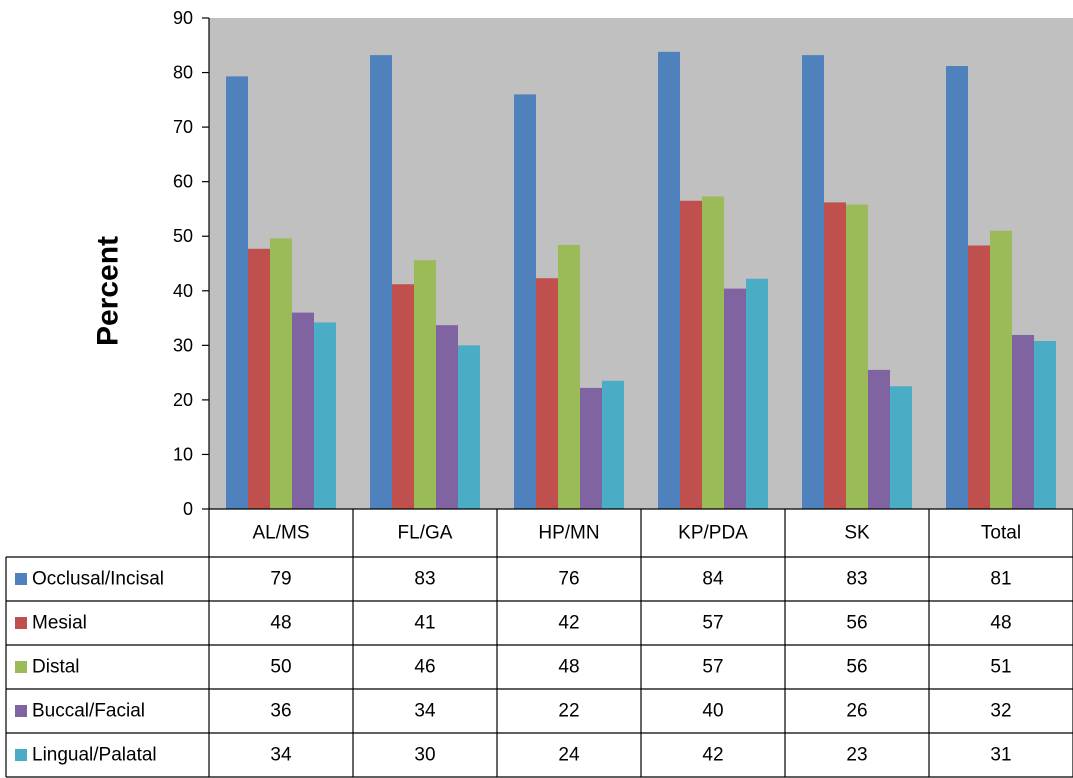 The width and height of the screenshot is (1073, 778). Describe the element at coordinates (188, 509) in the screenshot. I see `y-tick-label: 0` at that location.